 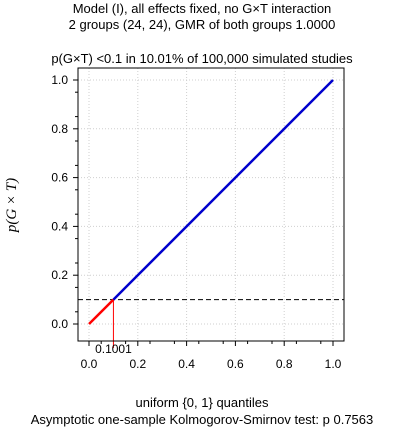 I want to click on x-tick-label: 0.8, so click(x=284, y=364).